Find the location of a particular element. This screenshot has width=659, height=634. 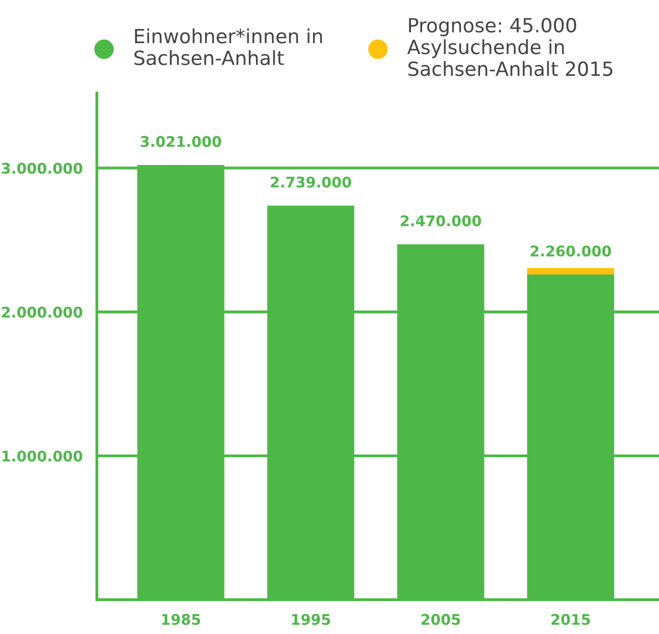

x-tick-label: 1985 is located at coordinates (181, 619).